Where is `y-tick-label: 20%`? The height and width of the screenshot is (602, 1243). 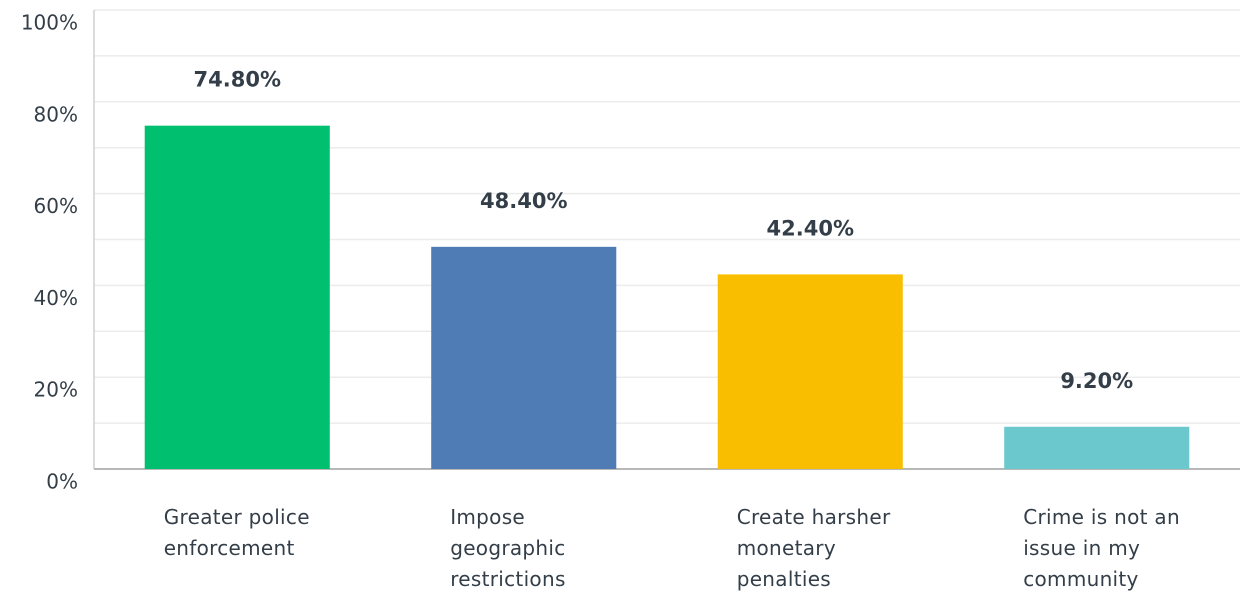
y-tick-label: 20% is located at coordinates (56, 390).